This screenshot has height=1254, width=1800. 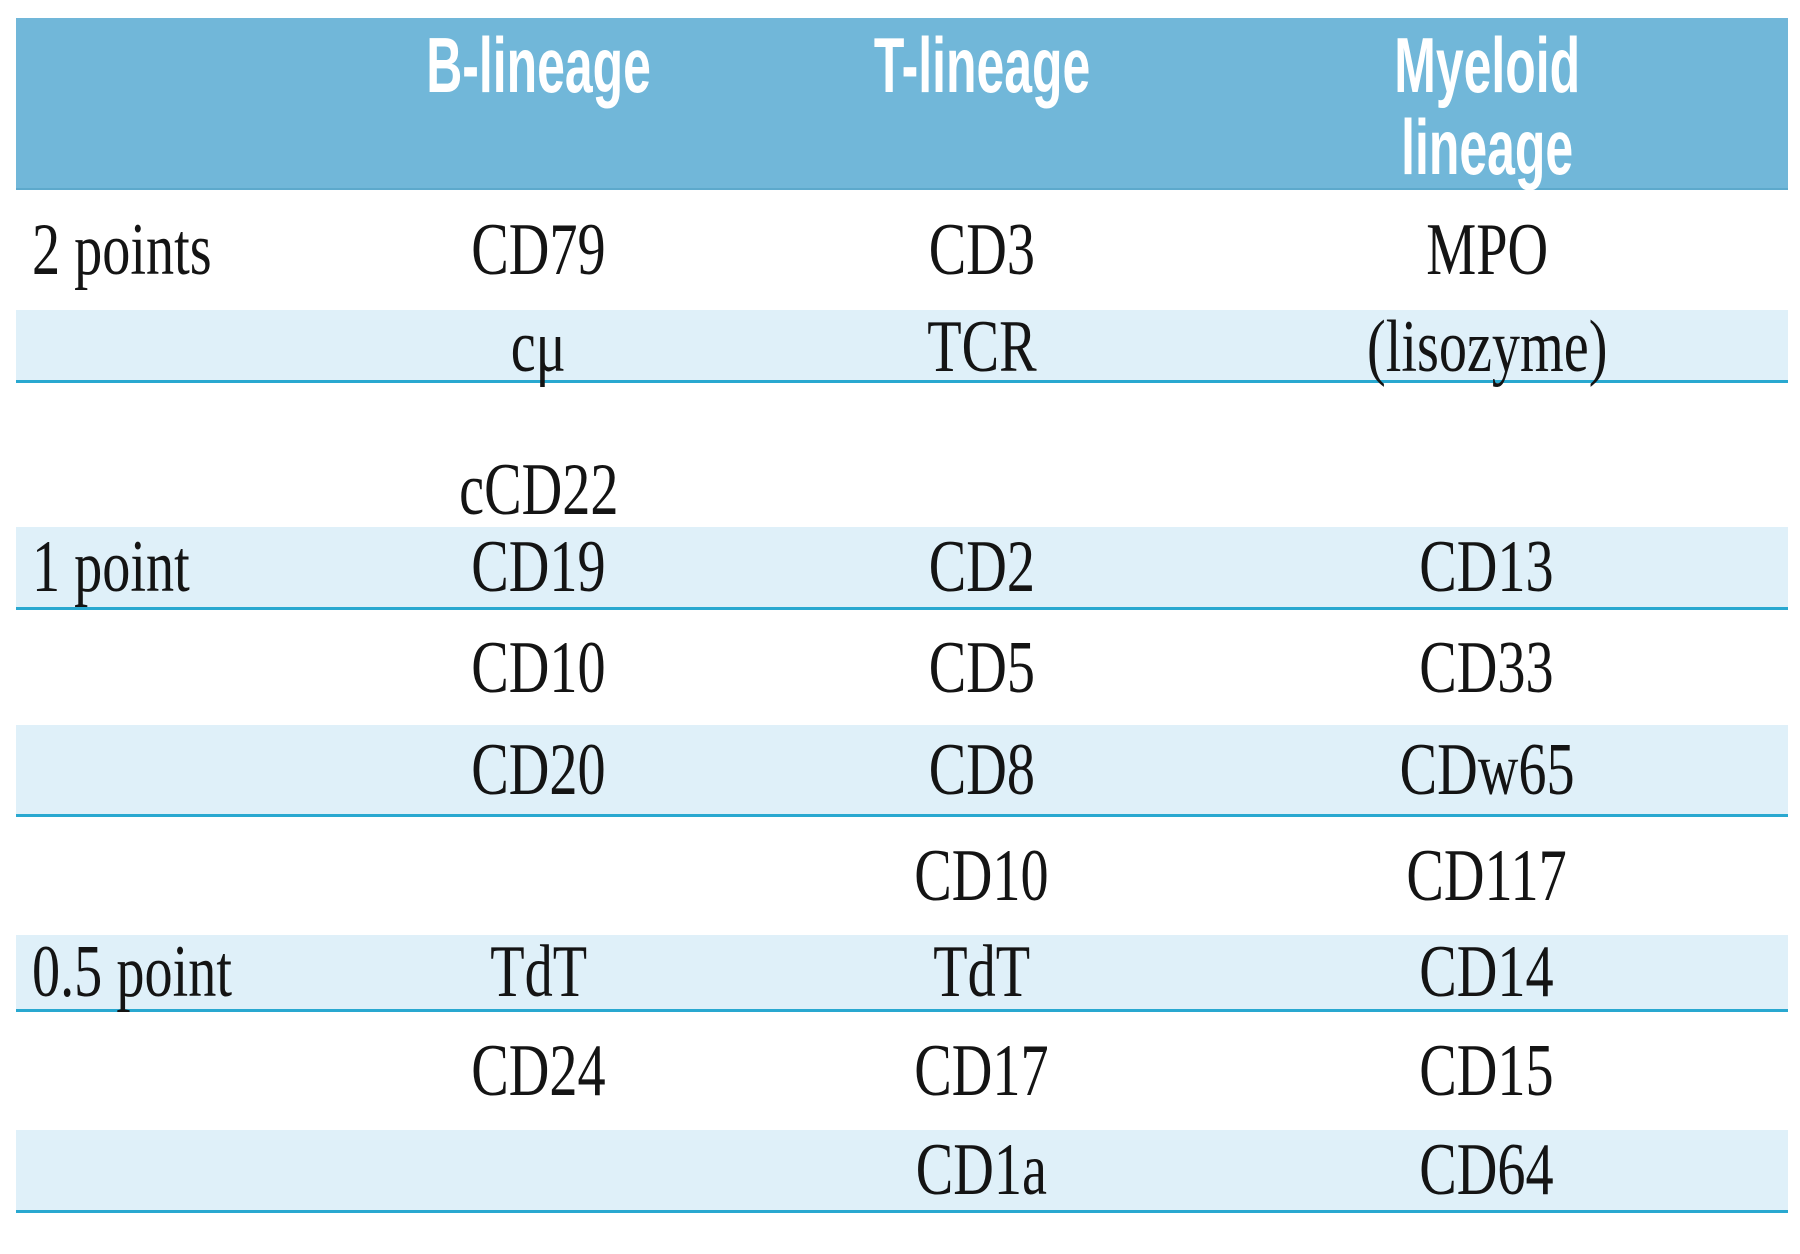 I want to click on marker-value: CD19, so click(x=538, y=567).